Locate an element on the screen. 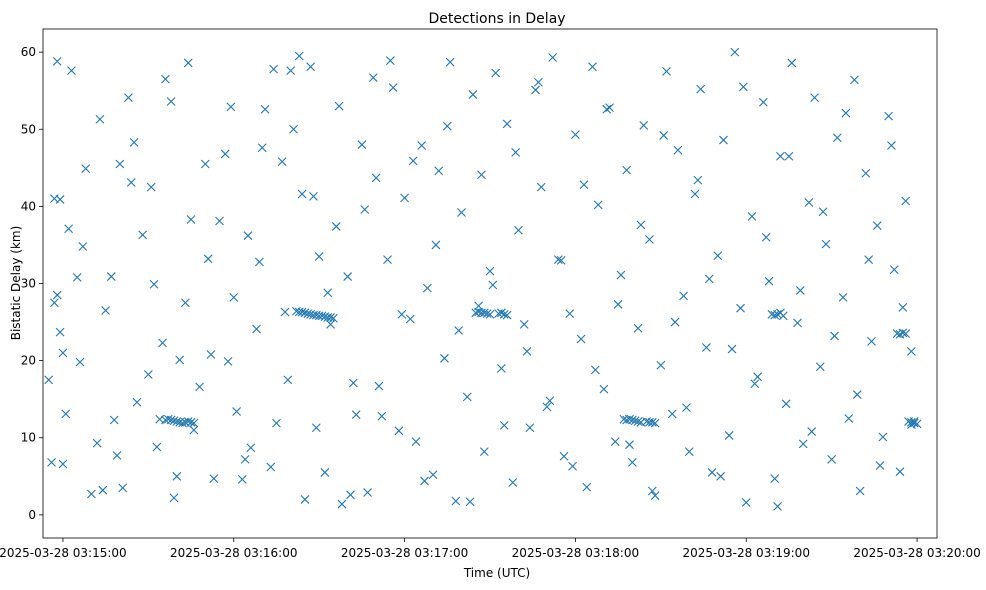 The width and height of the screenshot is (986, 590). y-tick-label: 50 is located at coordinates (28, 129).